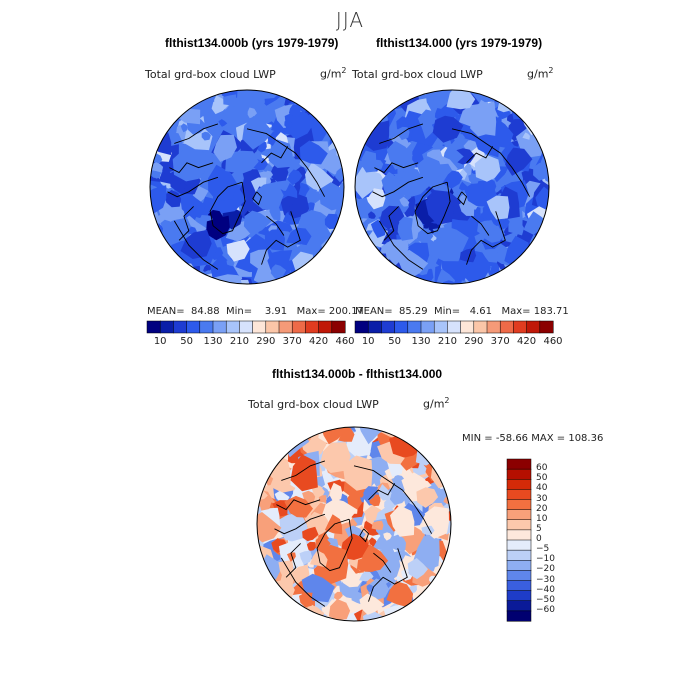  What do you see at coordinates (421, 341) in the screenshot?
I see `colorbar-tick-label: 130` at bounding box center [421, 341].